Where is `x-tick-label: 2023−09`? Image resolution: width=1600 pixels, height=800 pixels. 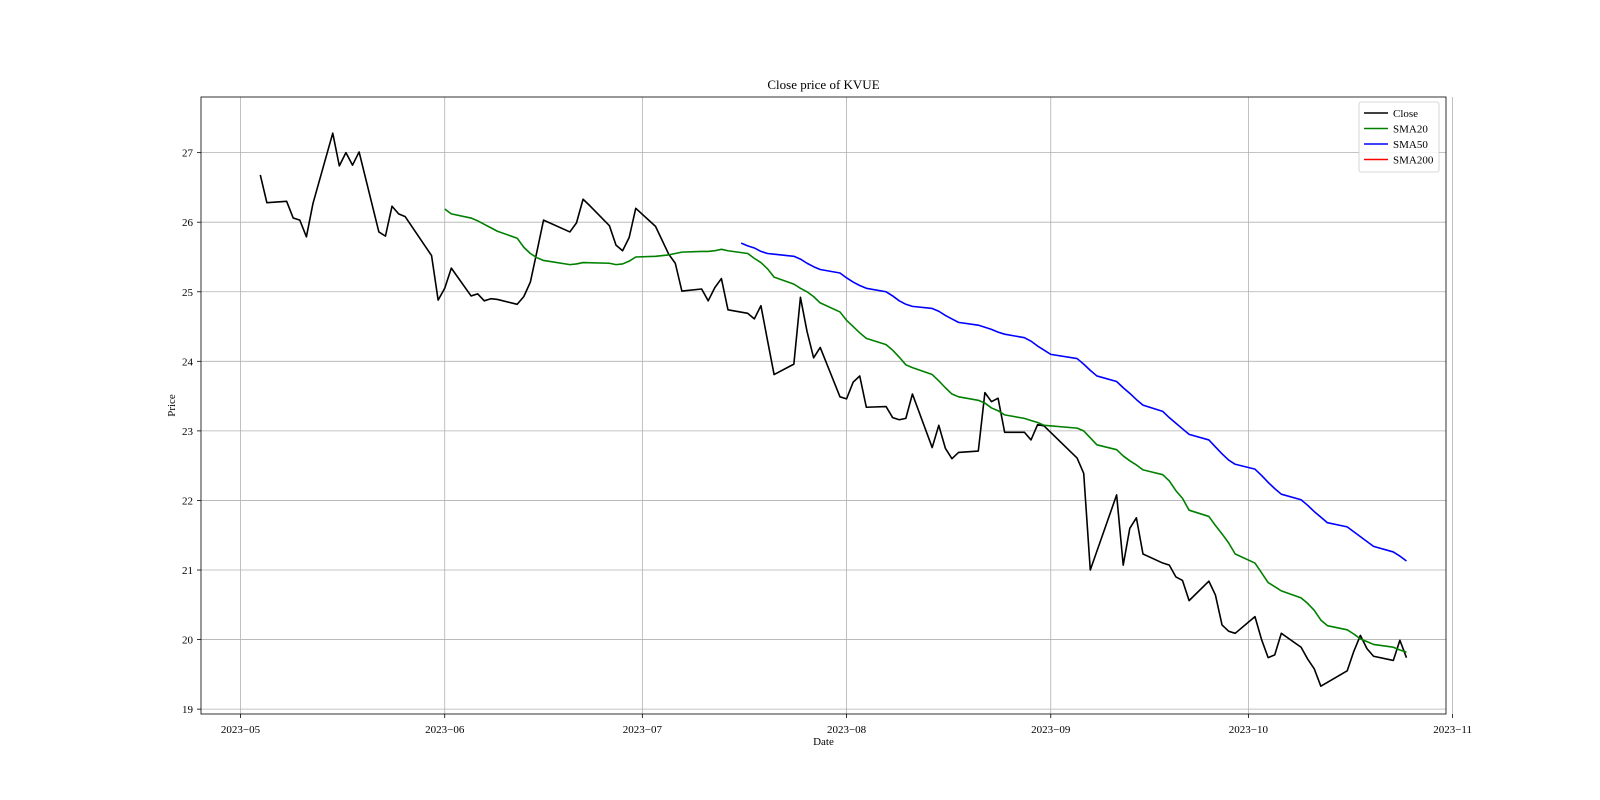
x-tick-label: 2023−09 is located at coordinates (1051, 730).